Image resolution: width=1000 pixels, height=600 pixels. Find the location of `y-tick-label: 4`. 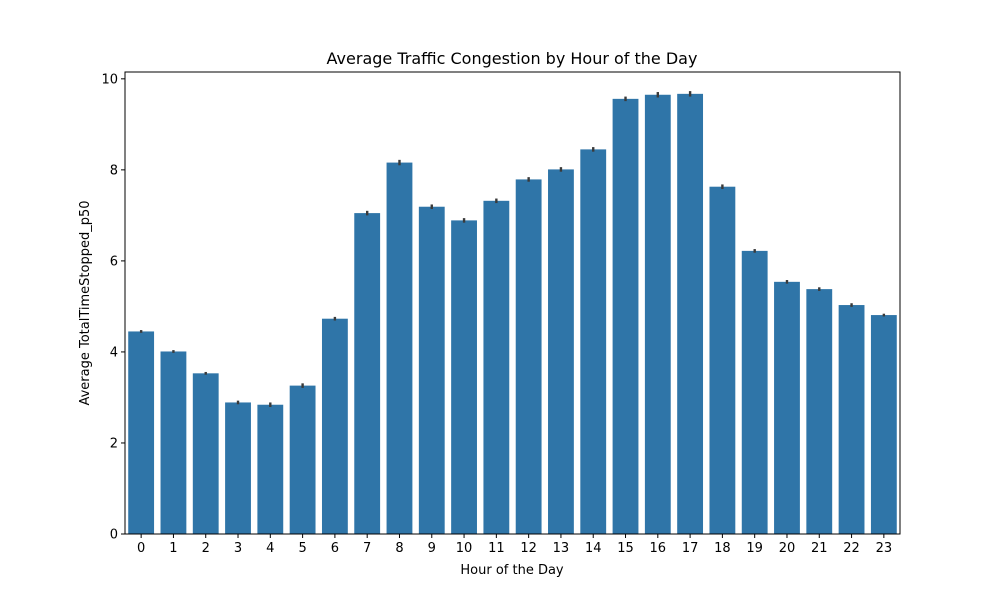

y-tick-label: 4 is located at coordinates (114, 352).